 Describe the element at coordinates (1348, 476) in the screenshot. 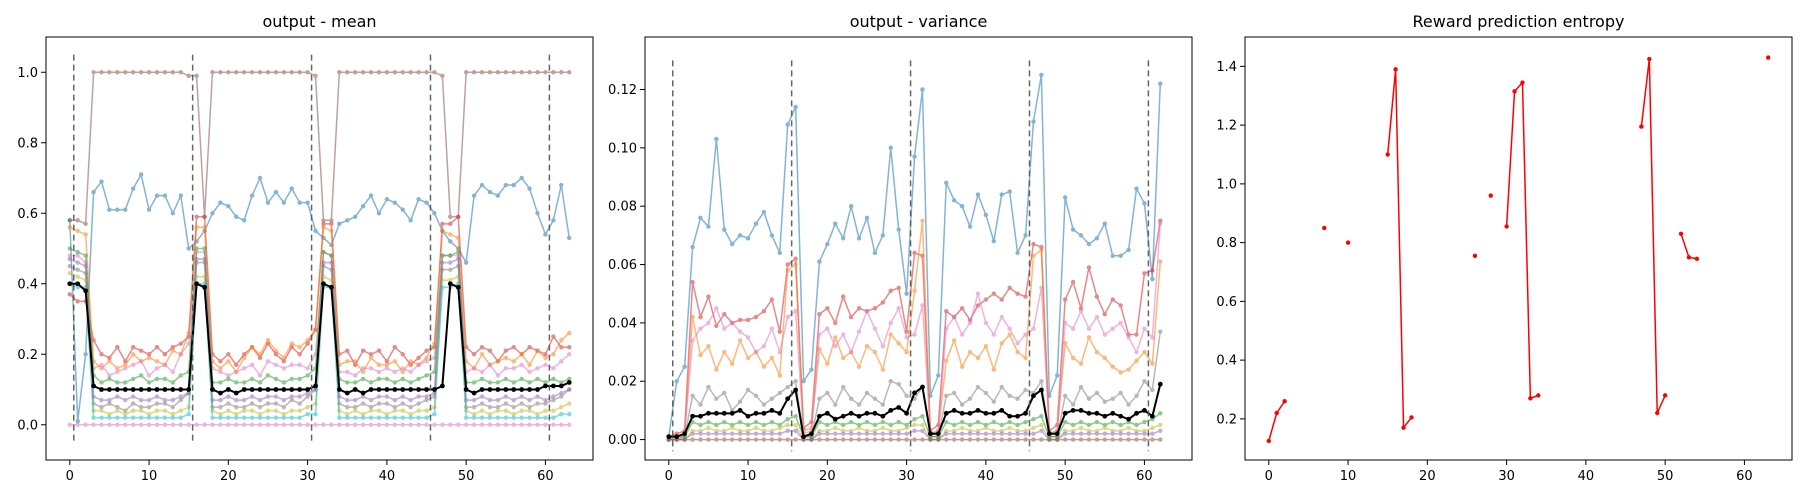

I see `x-tick-label: 10` at that location.